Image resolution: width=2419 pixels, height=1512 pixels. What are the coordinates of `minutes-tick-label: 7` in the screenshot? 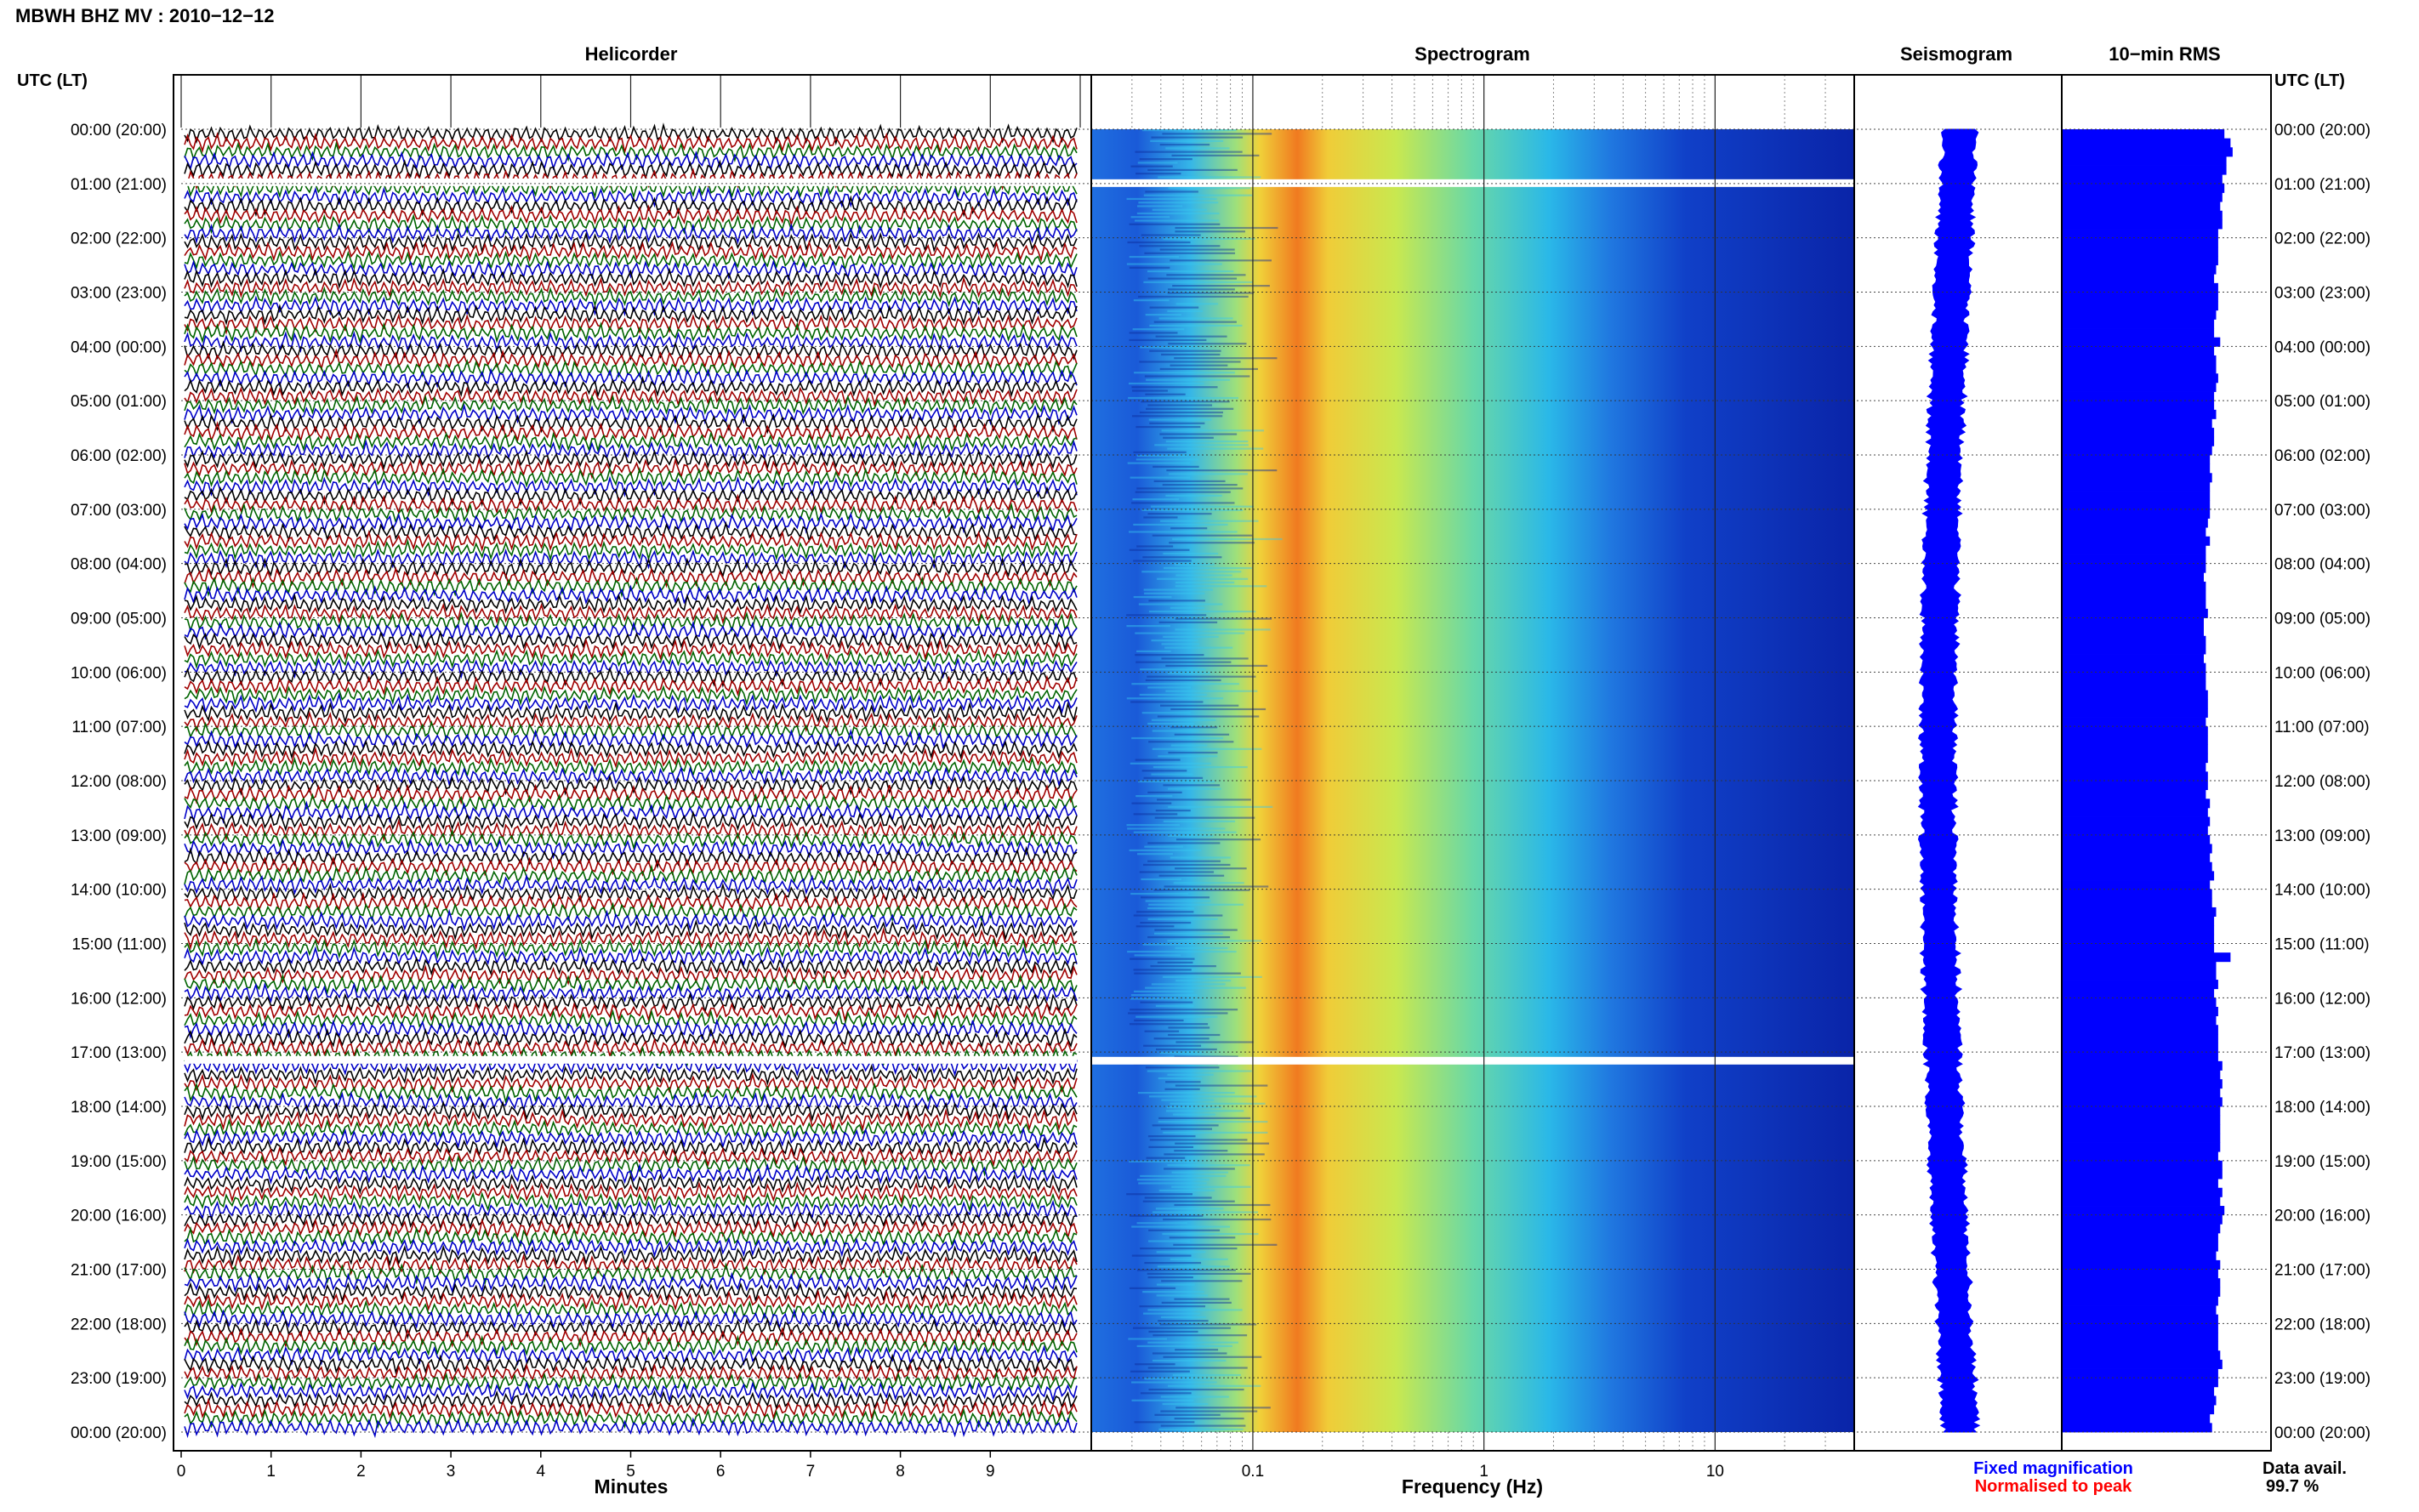 It's located at (811, 1472).